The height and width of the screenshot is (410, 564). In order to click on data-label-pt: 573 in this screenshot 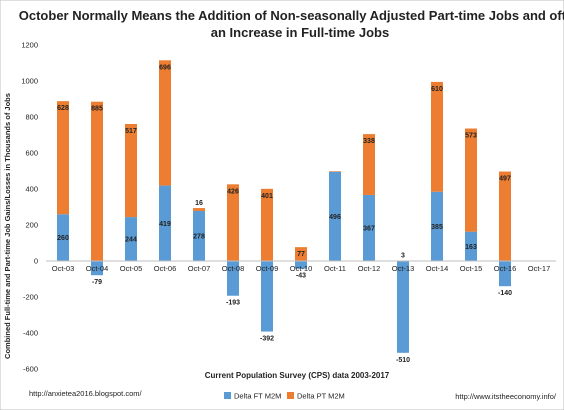, I will do `click(471, 136)`.